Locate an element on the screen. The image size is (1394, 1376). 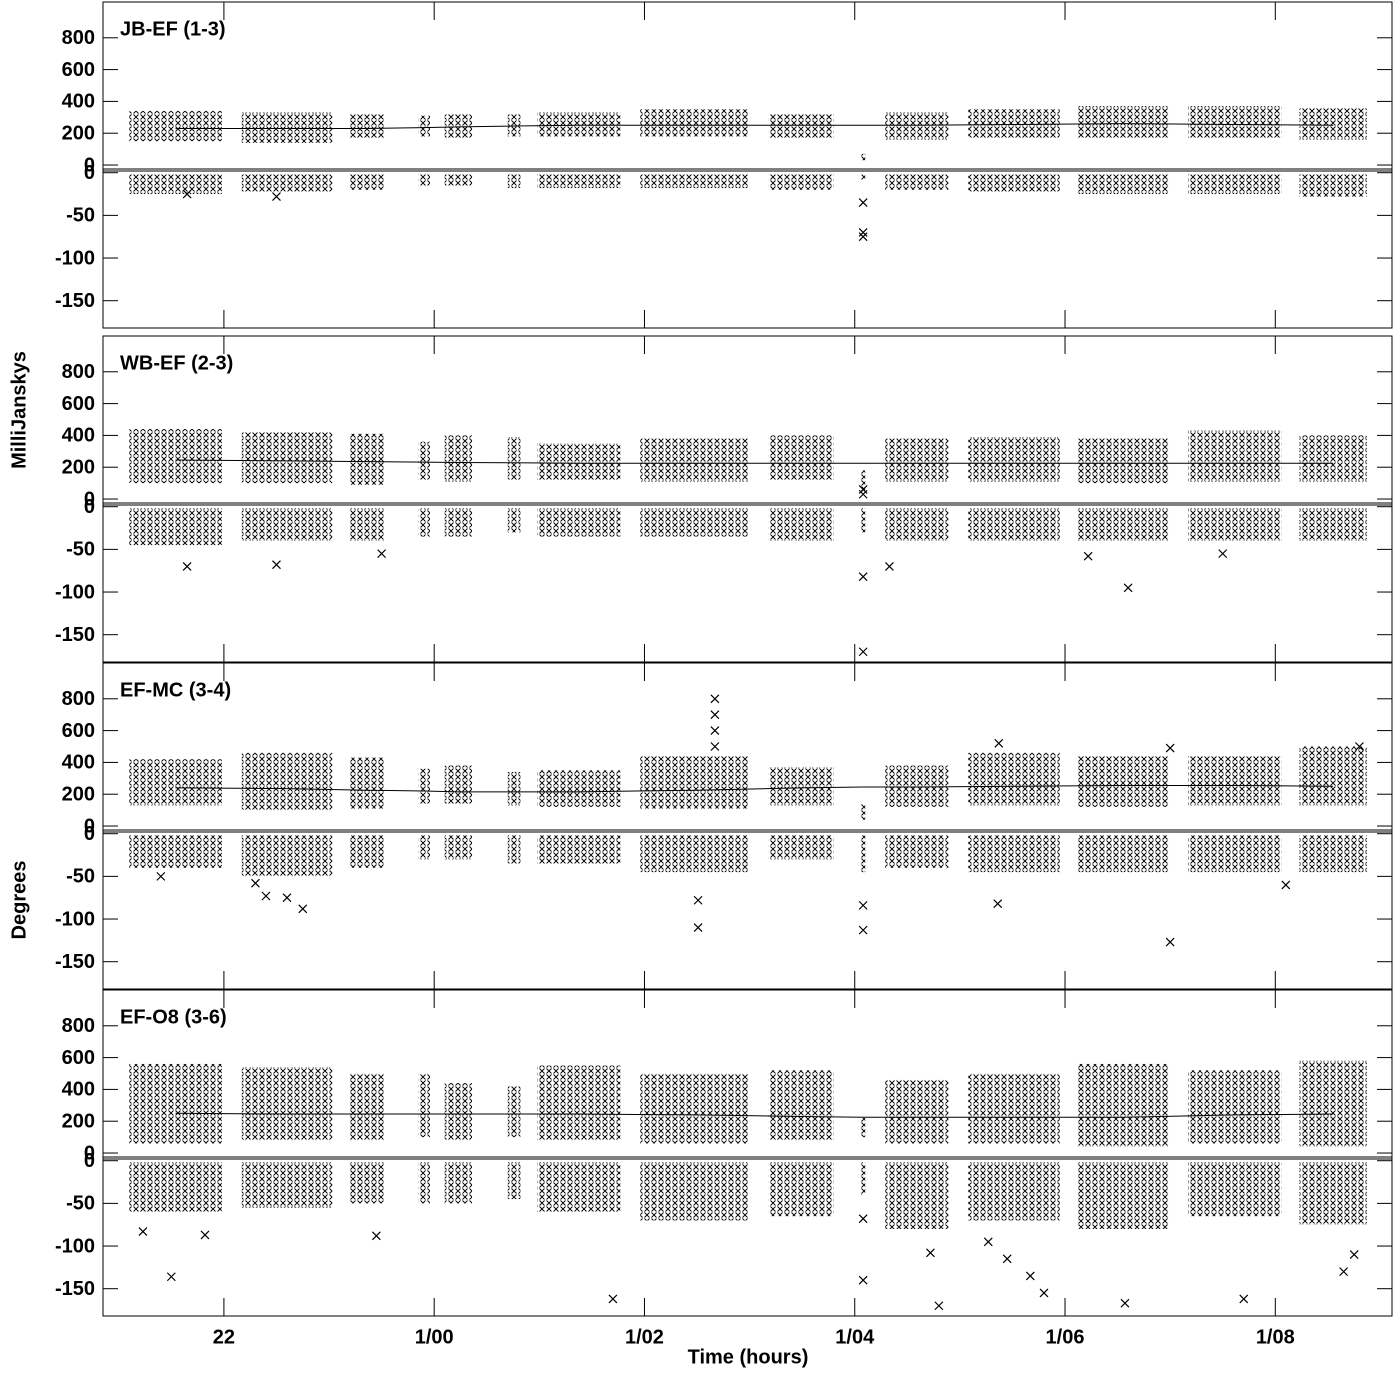
y-tick-label: 800 is located at coordinates (78, 1026).